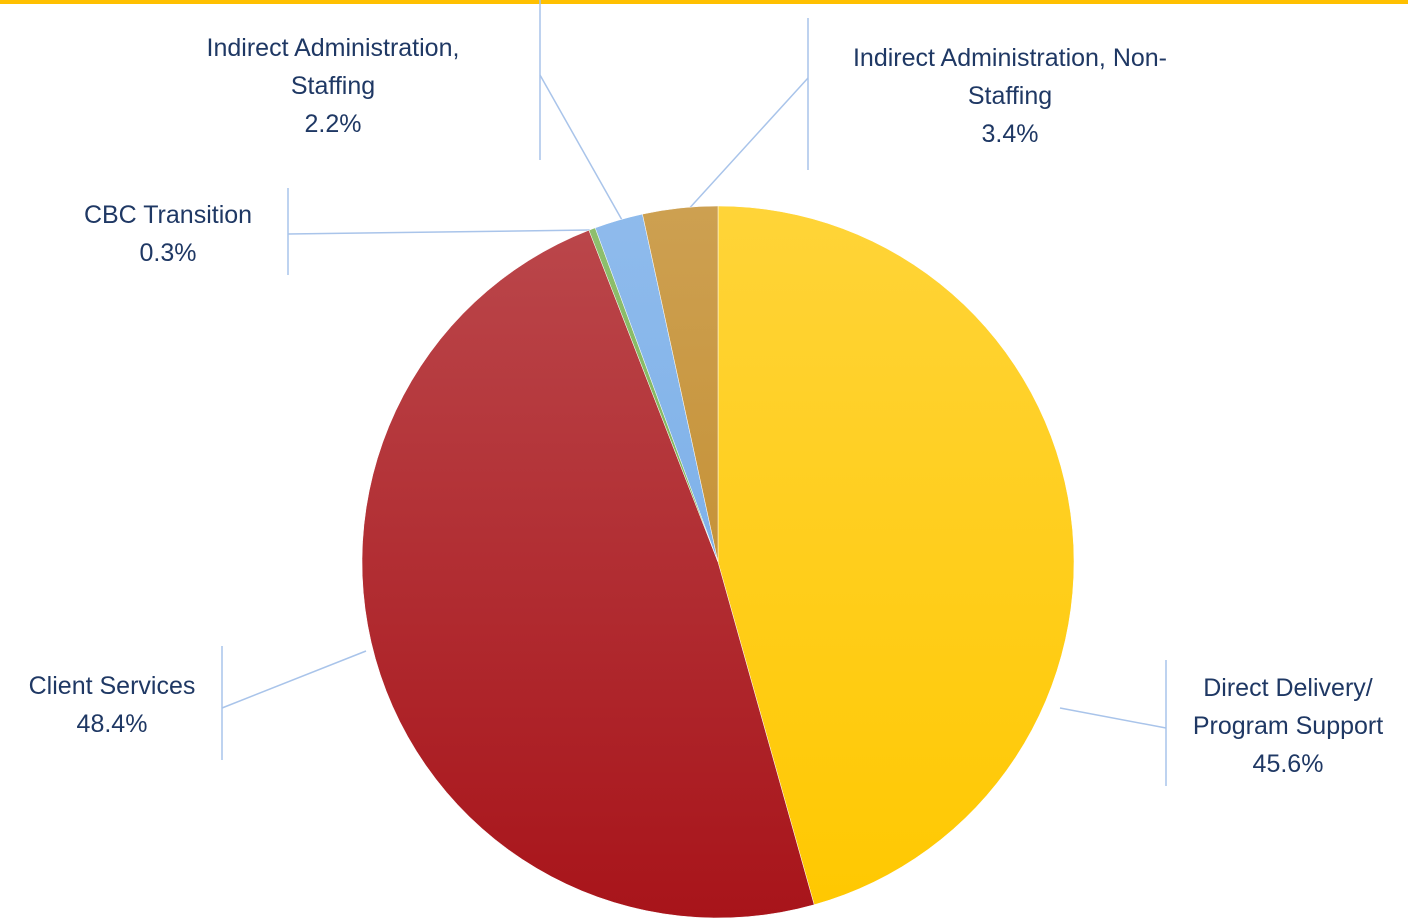 This screenshot has height=919, width=1408. I want to click on value-label: 0.3%, so click(168, 253).